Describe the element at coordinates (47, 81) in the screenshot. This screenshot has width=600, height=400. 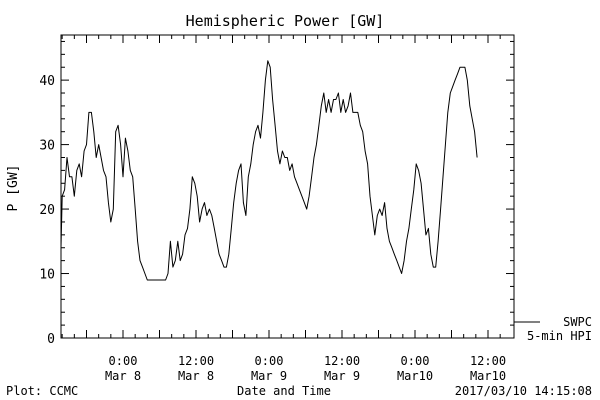
I see `y-tick-label: 40` at that location.